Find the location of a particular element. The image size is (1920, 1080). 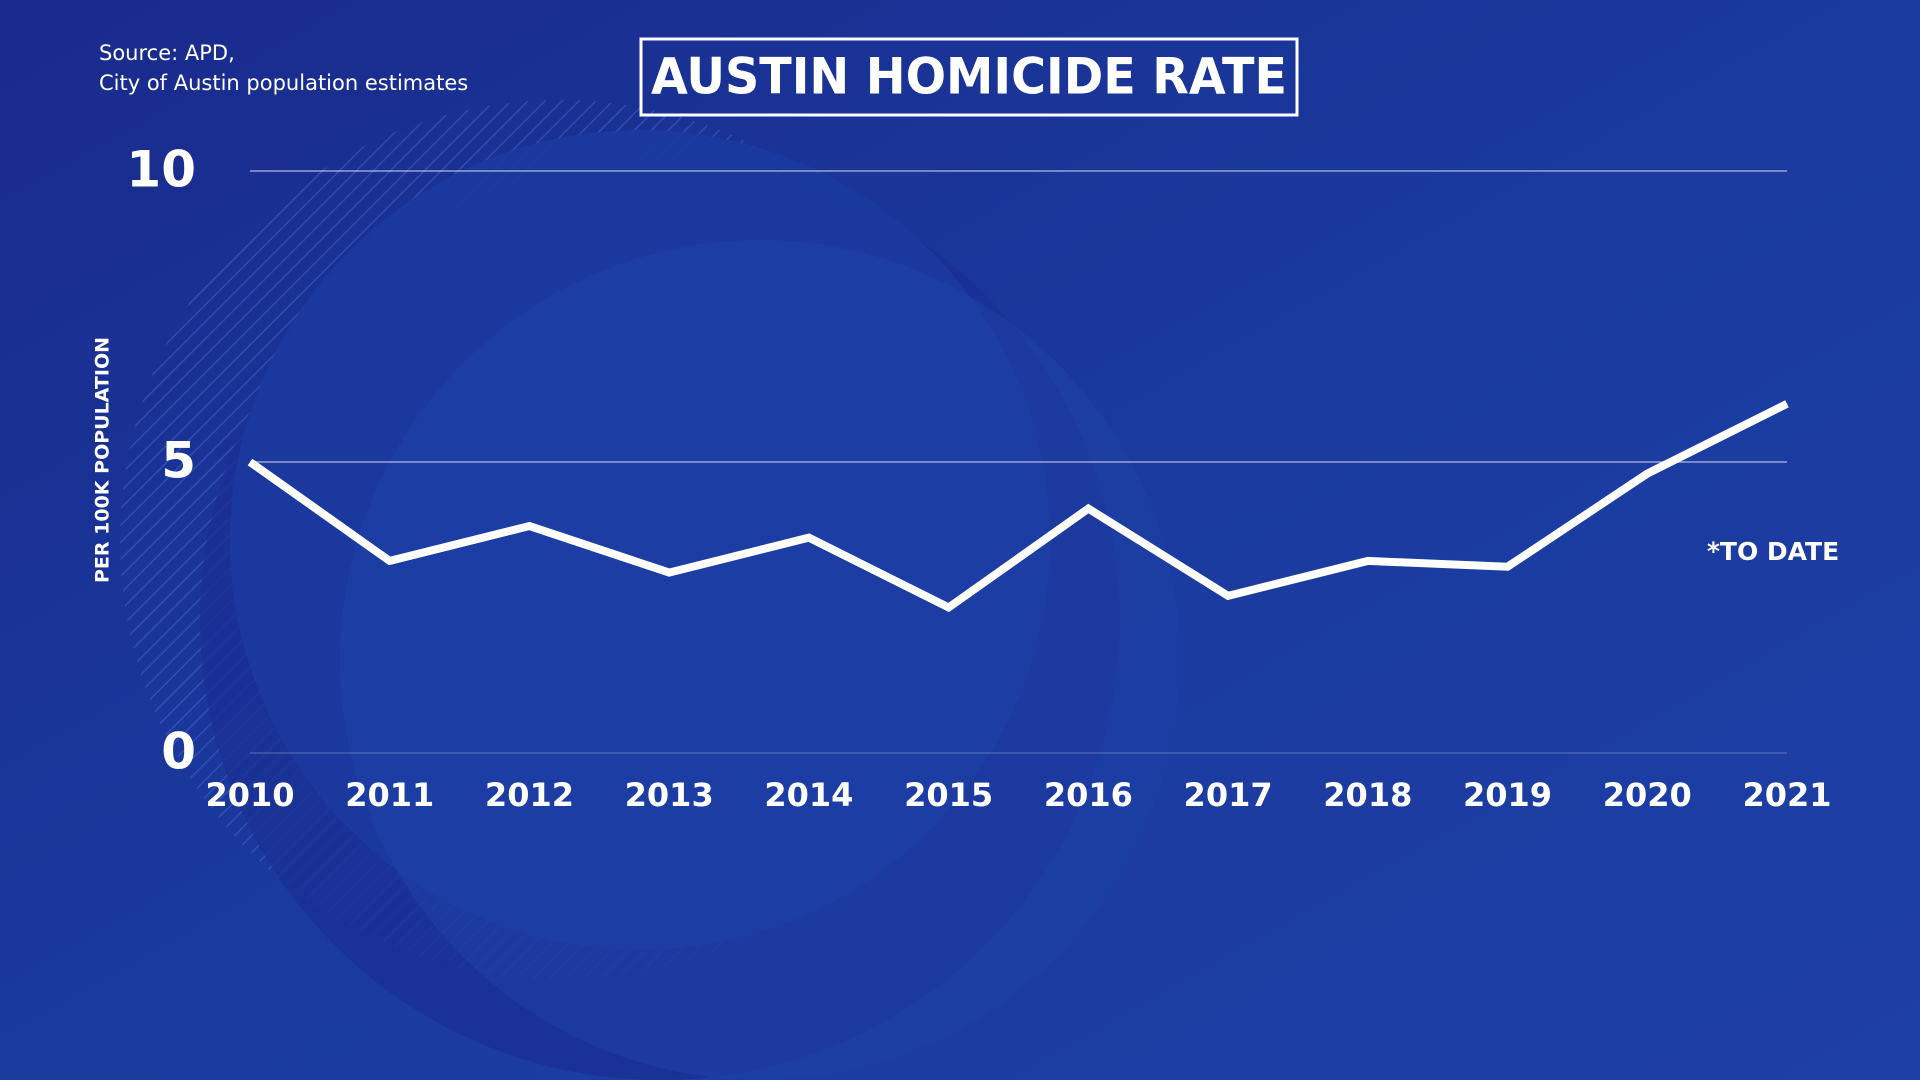

chart-title: AUSTIN HOMICIDE RATE is located at coordinates (969, 77).